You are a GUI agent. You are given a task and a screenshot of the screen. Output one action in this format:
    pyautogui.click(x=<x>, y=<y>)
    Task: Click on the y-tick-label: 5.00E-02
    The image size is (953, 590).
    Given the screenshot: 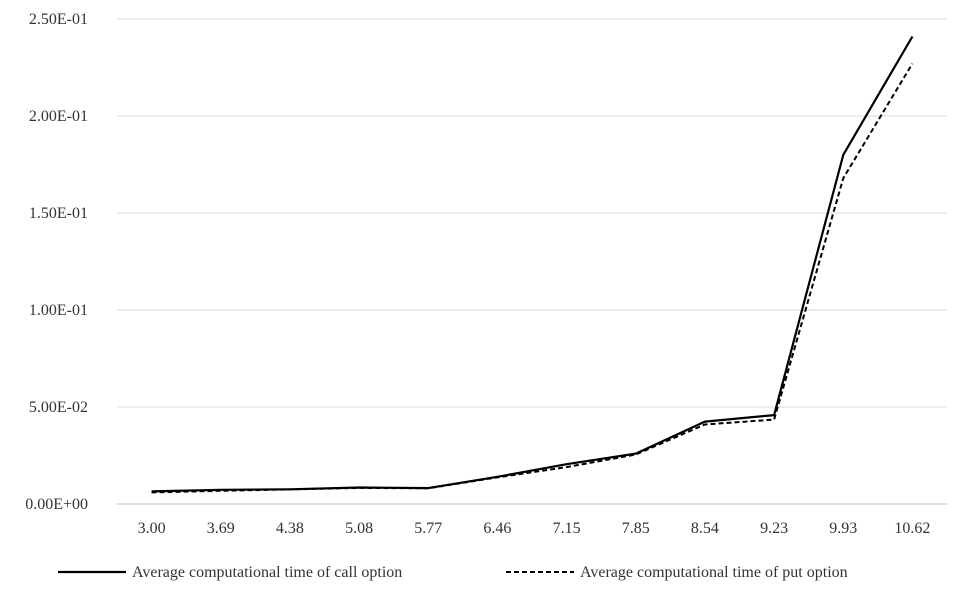 What is the action you would take?
    pyautogui.click(x=58, y=407)
    